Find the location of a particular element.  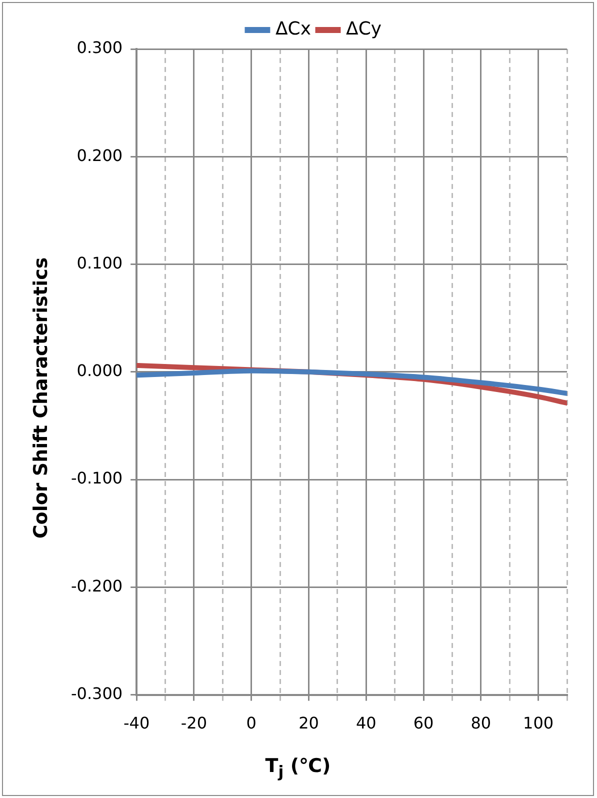

x-tick-label: 100 is located at coordinates (538, 723).